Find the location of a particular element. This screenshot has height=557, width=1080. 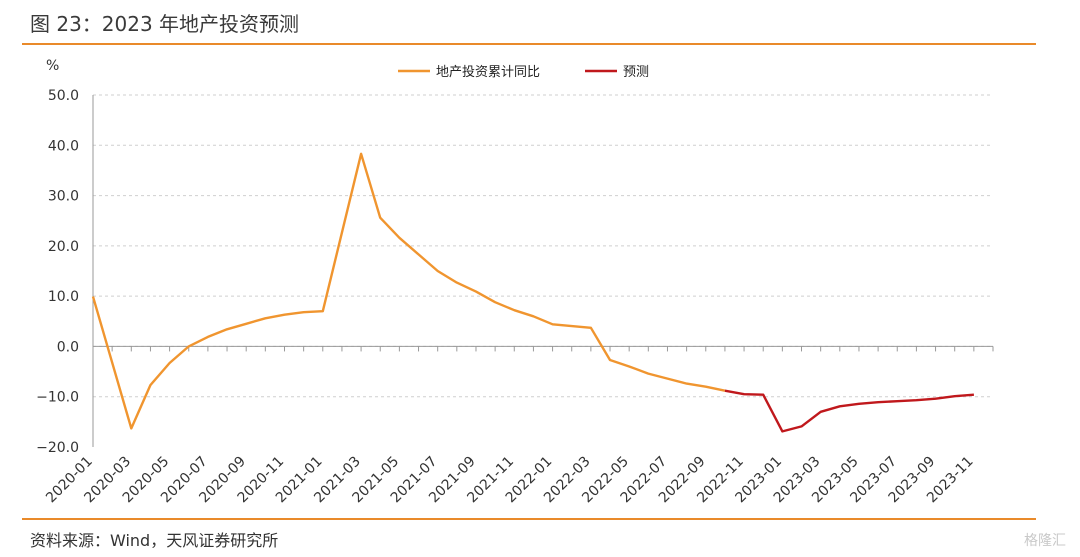

series-line is located at coordinates (849, 411).